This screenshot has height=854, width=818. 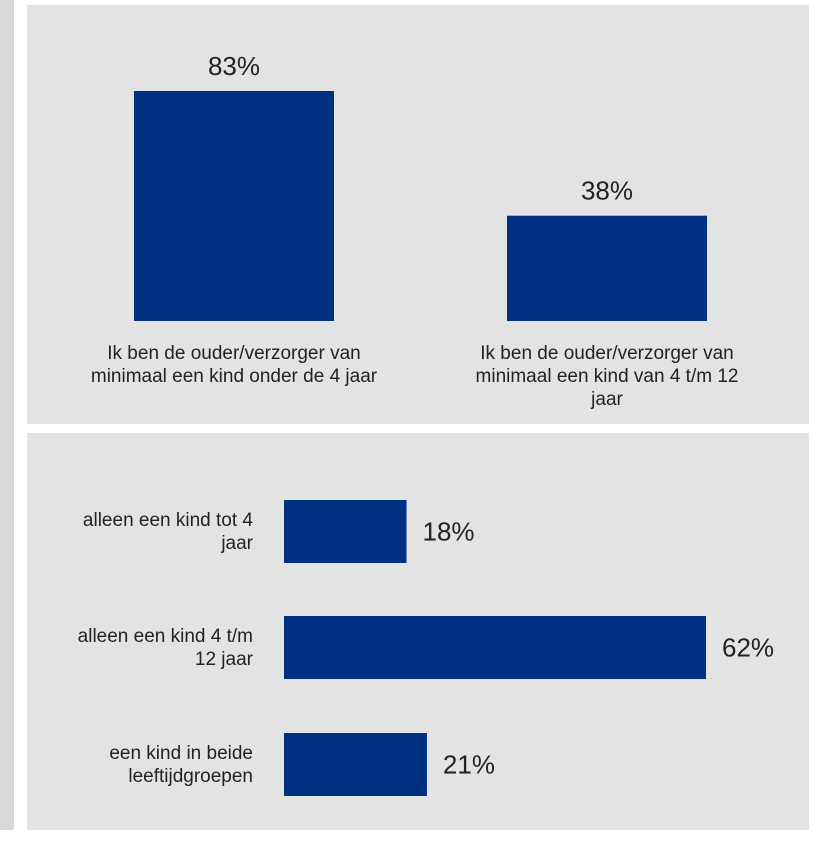 I want to click on category-label: minimaal een kind van 4 t/m 12, so click(x=607, y=376).